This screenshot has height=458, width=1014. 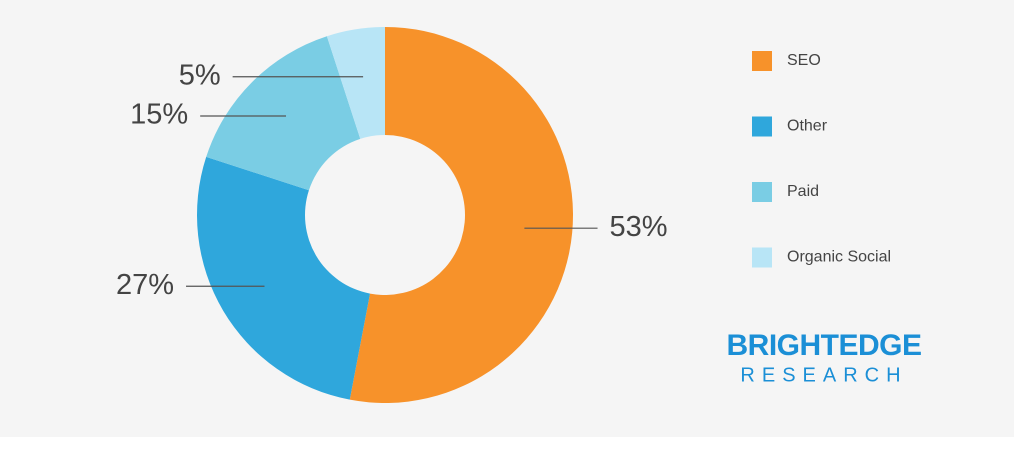 What do you see at coordinates (823, 345) in the screenshot?
I see `logo-title: BRIGHTEDGE` at bounding box center [823, 345].